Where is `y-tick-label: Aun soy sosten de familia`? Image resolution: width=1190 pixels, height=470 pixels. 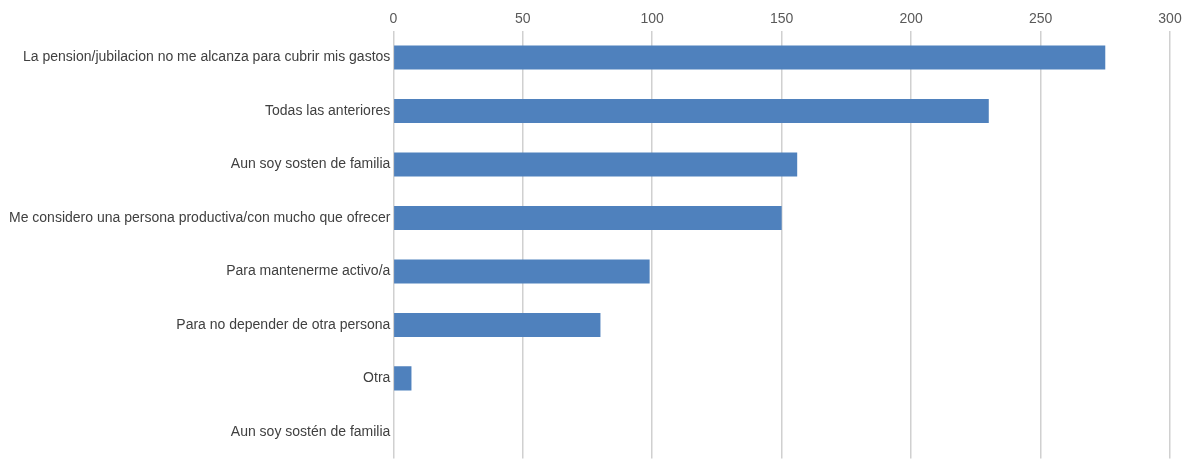
y-tick-label: Aun soy sosten de familia is located at coordinates (310, 163).